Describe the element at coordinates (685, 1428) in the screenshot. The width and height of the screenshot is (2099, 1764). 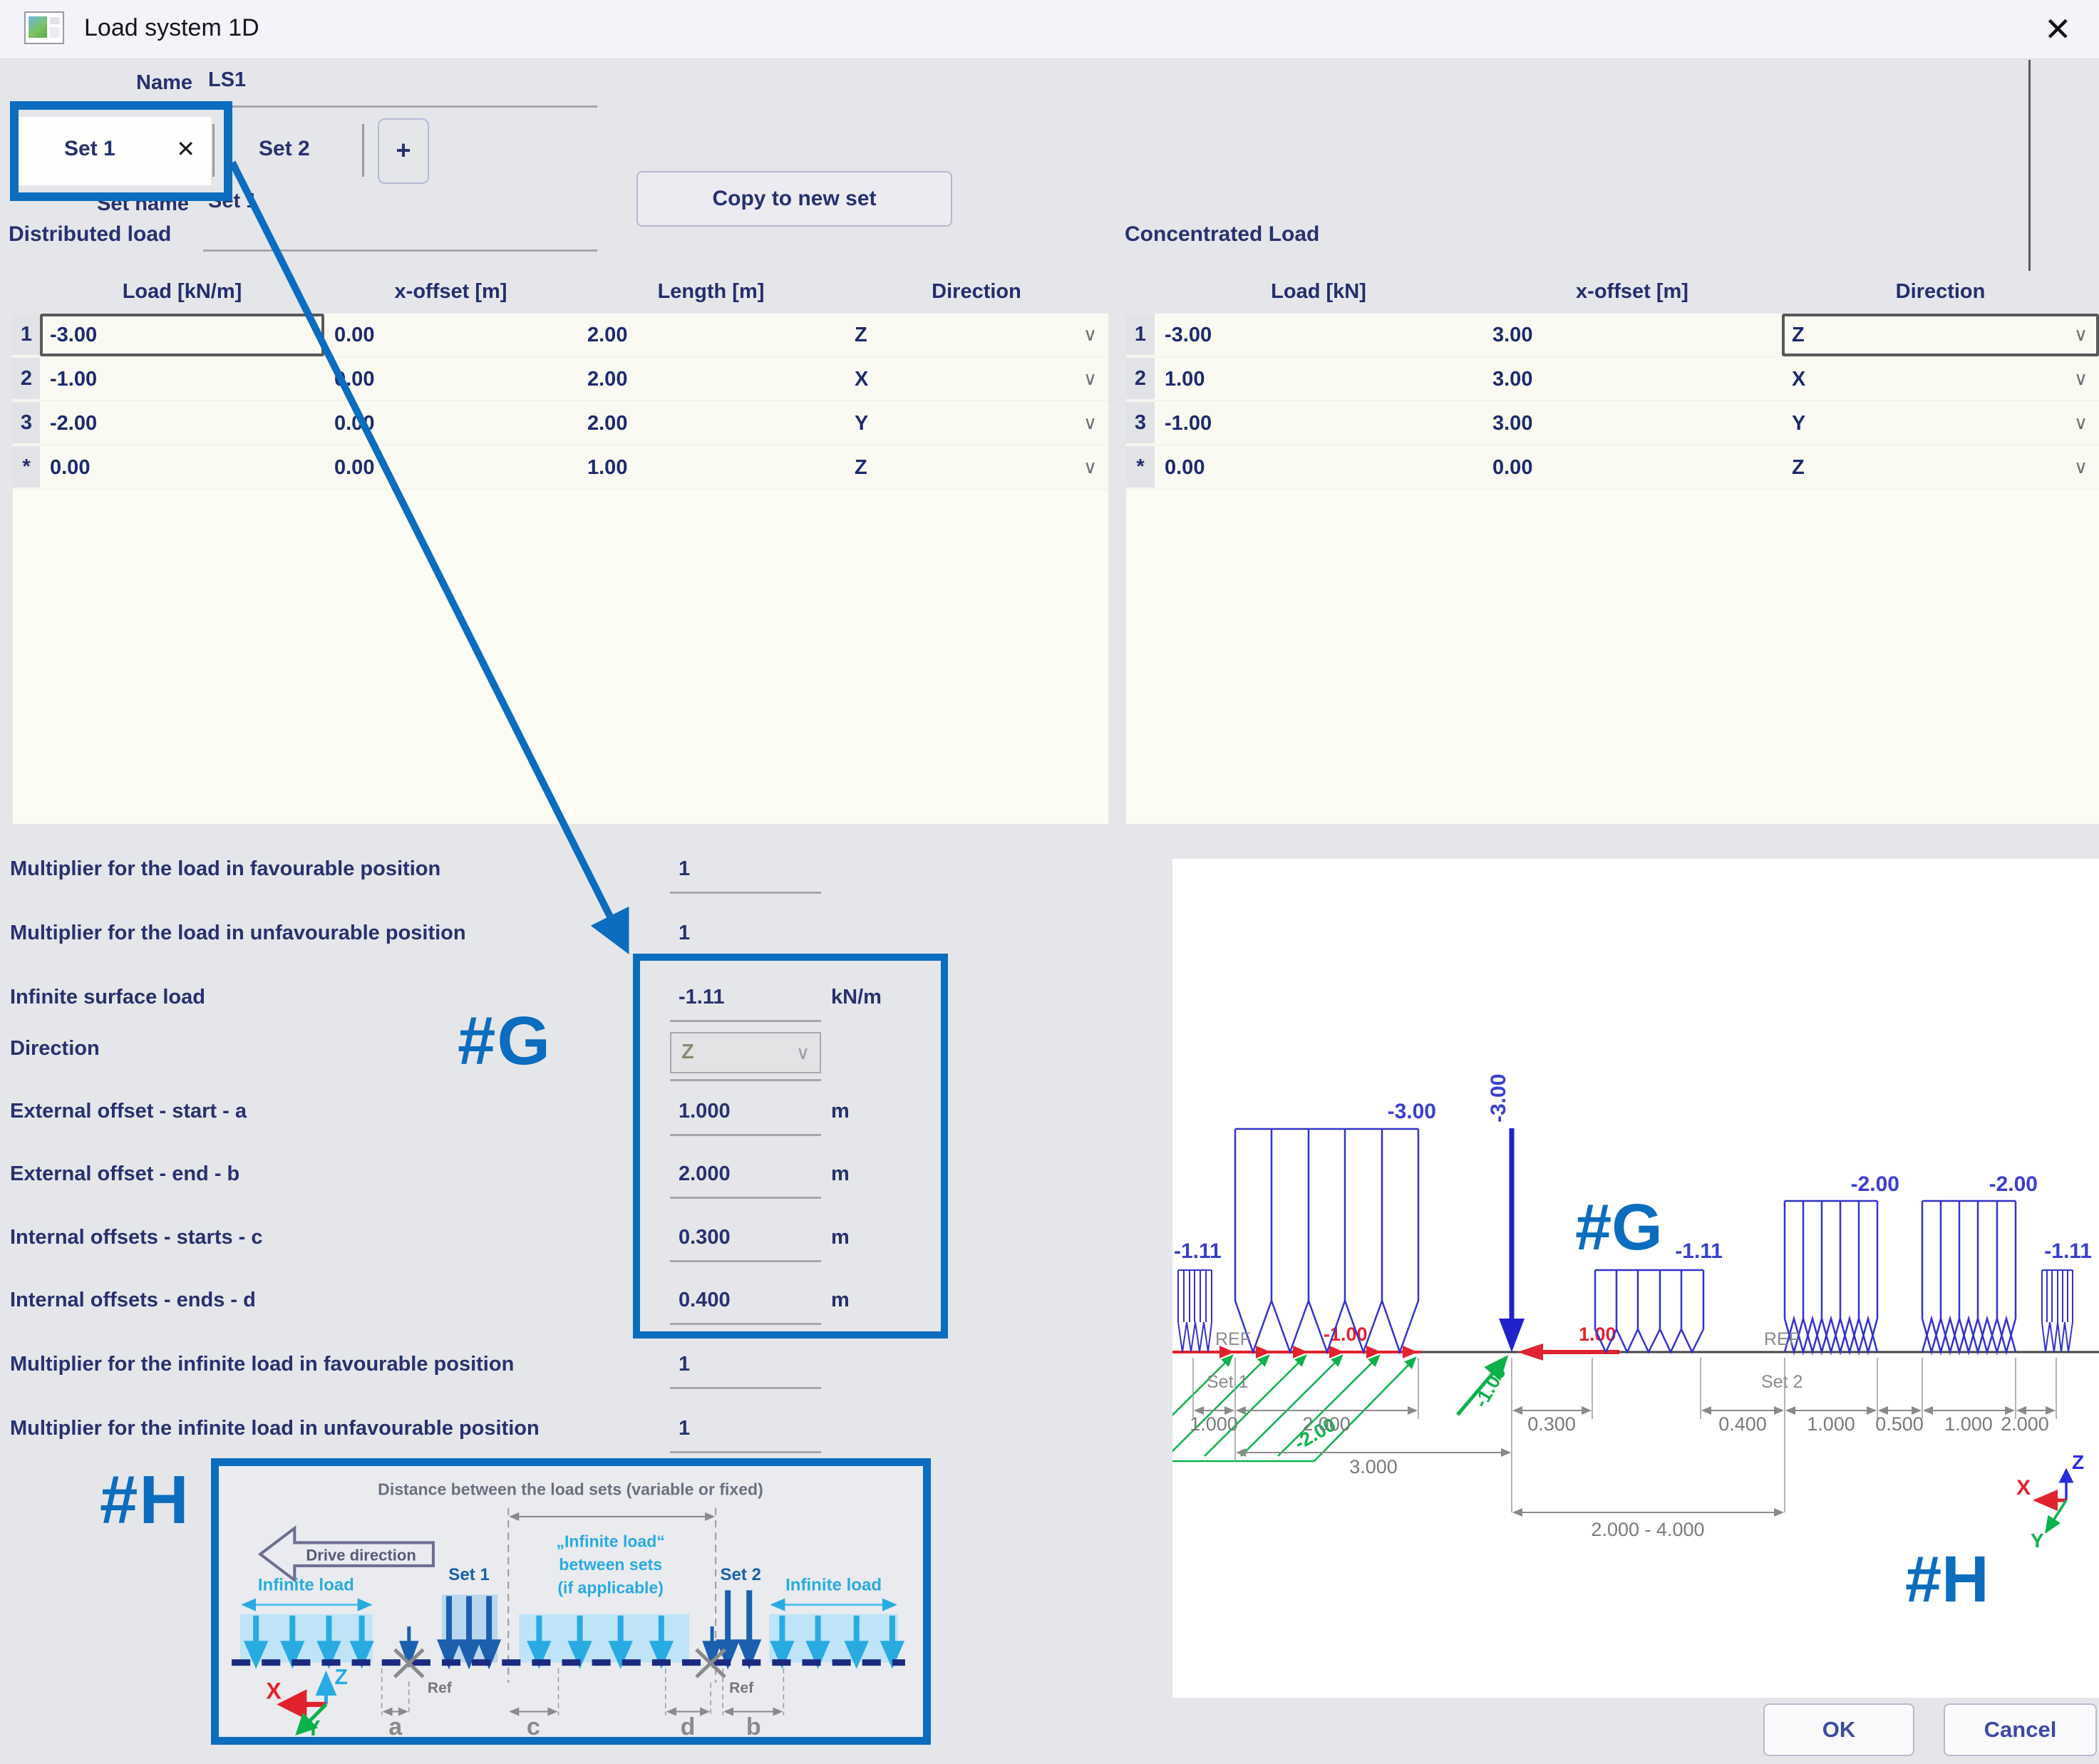
I see `field-value-inf-mult-unfav: 1` at that location.